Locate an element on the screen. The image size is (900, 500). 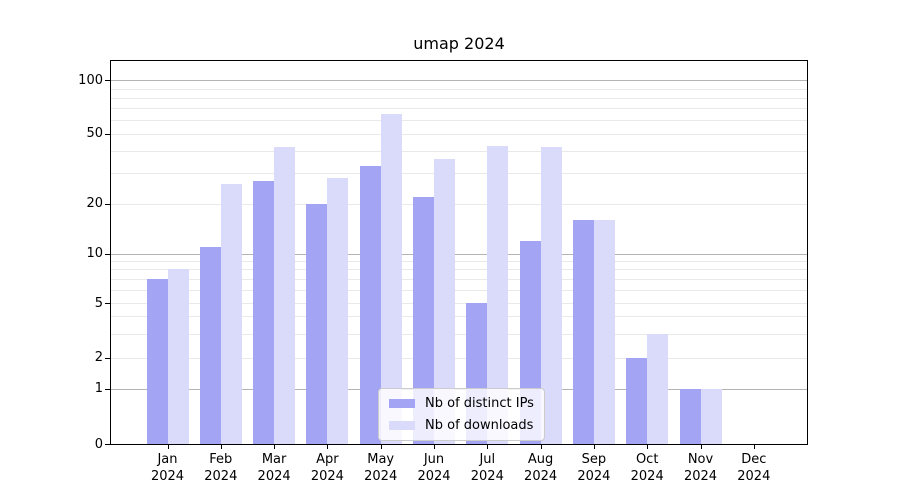
legend-swatch-distinct-ips is located at coordinates (402, 403).